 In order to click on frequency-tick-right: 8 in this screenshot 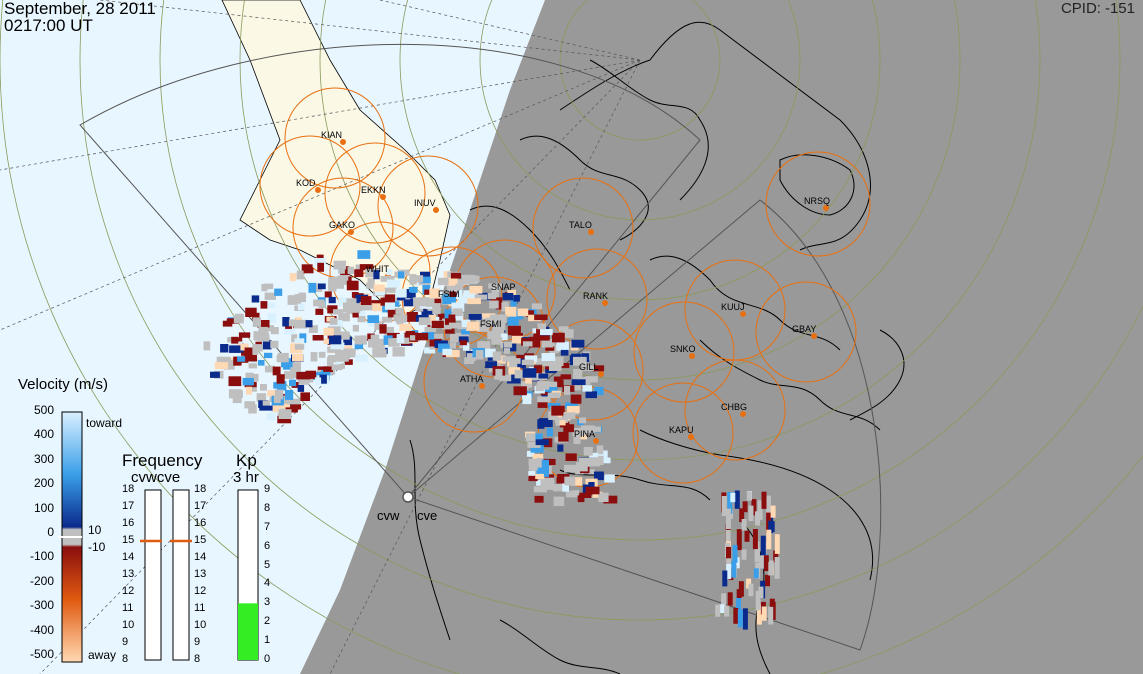, I will do `click(197, 659)`.